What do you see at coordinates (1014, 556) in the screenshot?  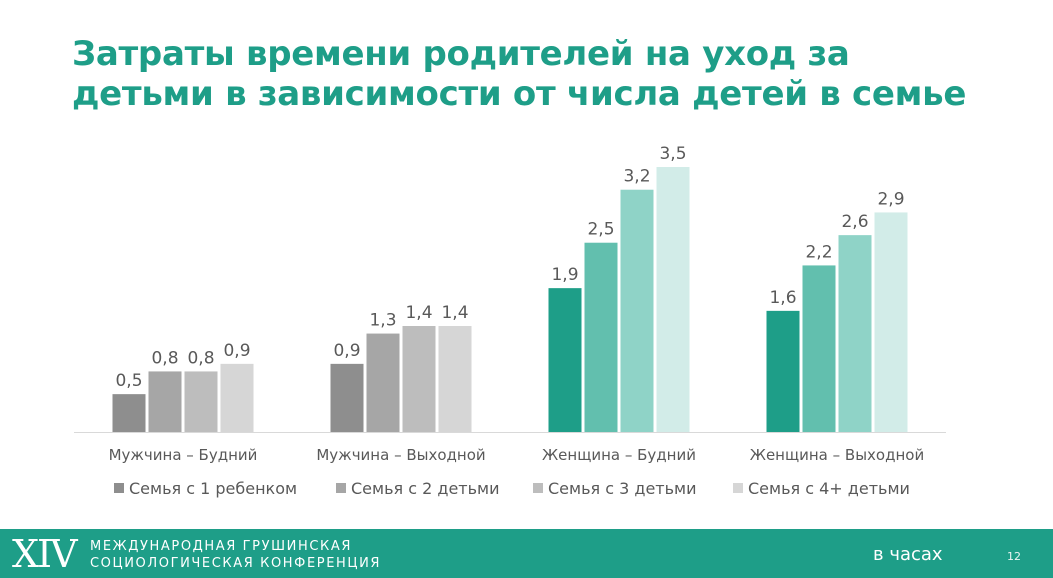 I see `page-number: 12` at bounding box center [1014, 556].